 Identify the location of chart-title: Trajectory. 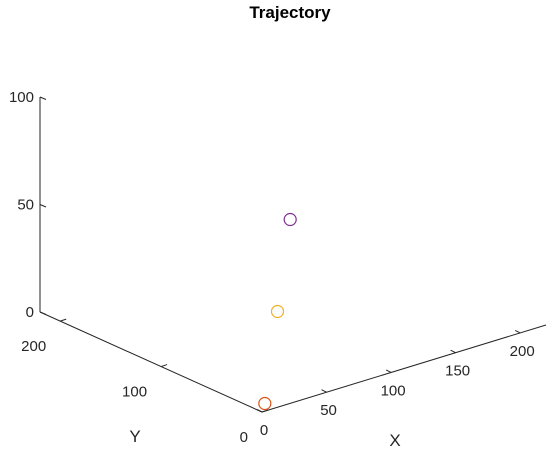
(290, 12).